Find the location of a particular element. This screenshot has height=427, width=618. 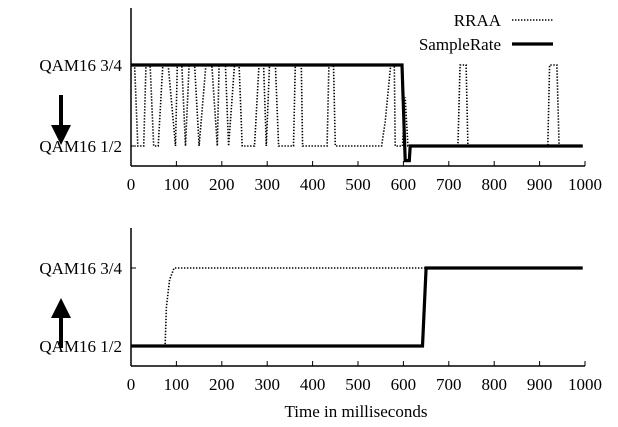

samplerate-series-line is located at coordinates (357, 307).